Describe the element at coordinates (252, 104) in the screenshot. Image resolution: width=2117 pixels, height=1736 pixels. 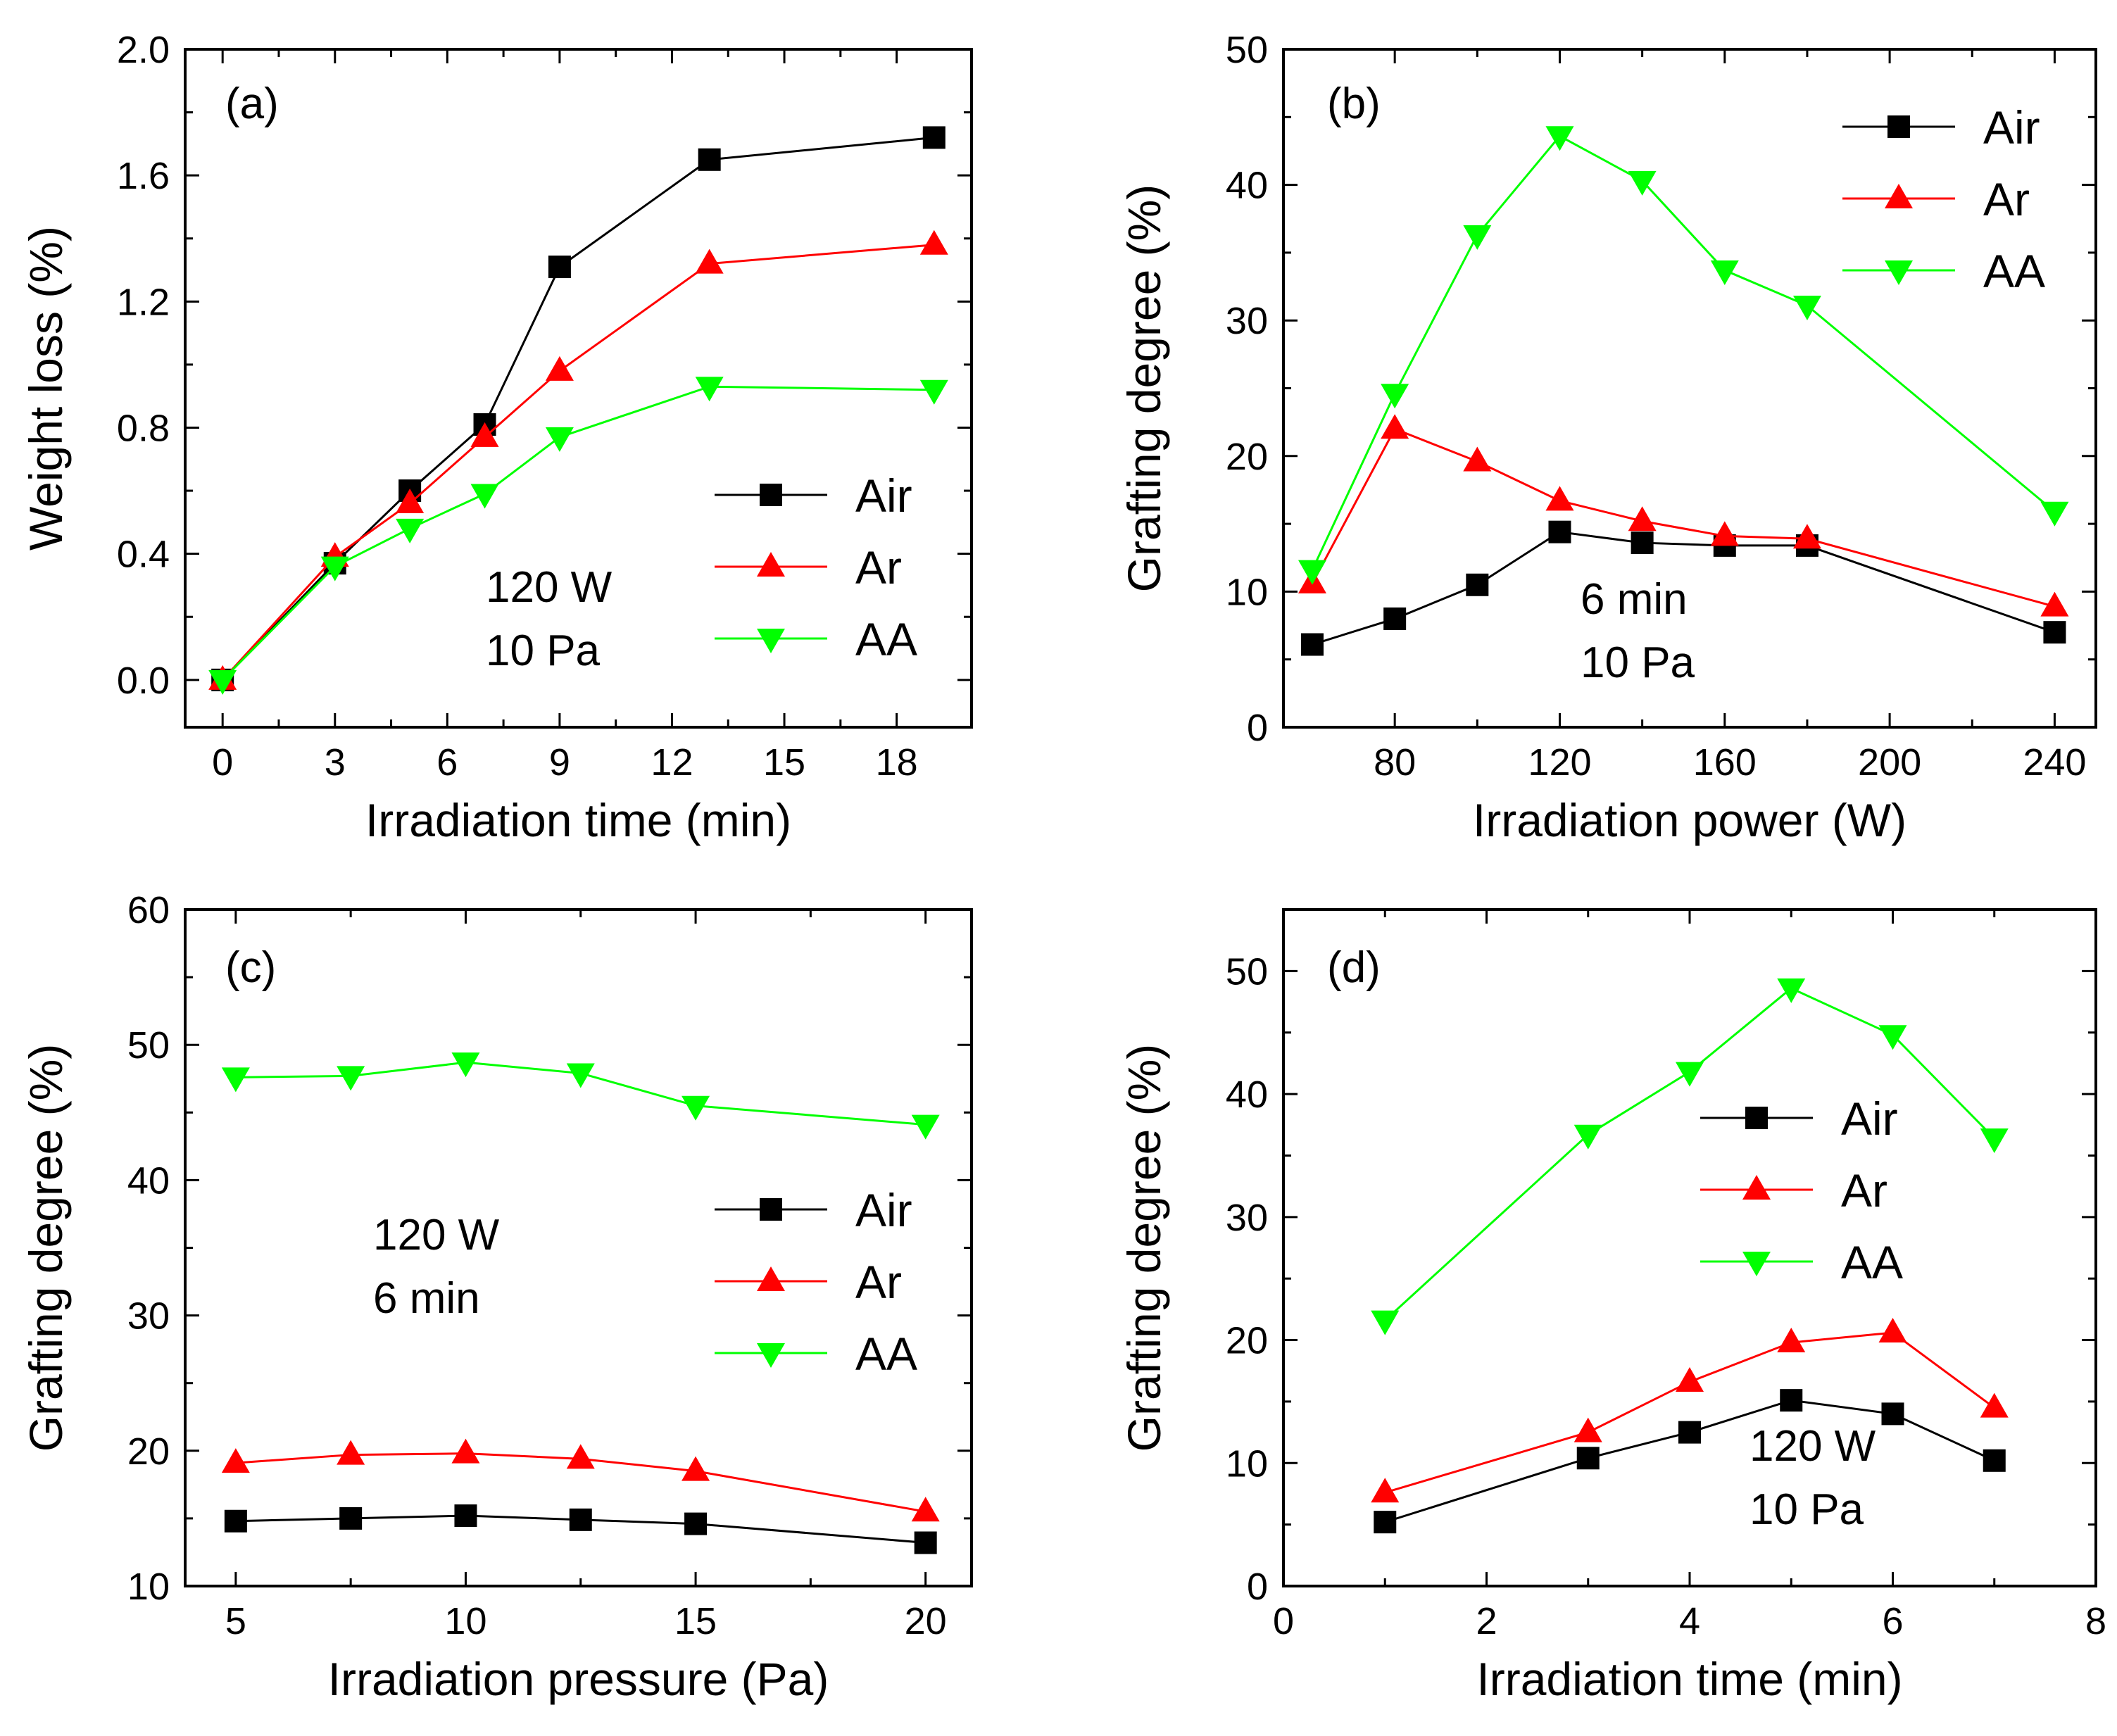
I see `panel-label: (a)` at that location.